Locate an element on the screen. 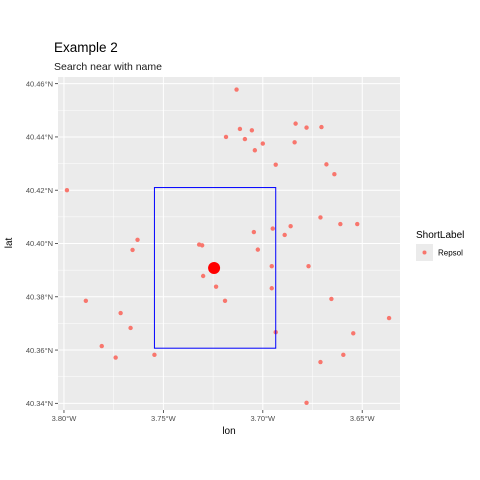  y-tick-label: 40.44°N is located at coordinates (39, 137).